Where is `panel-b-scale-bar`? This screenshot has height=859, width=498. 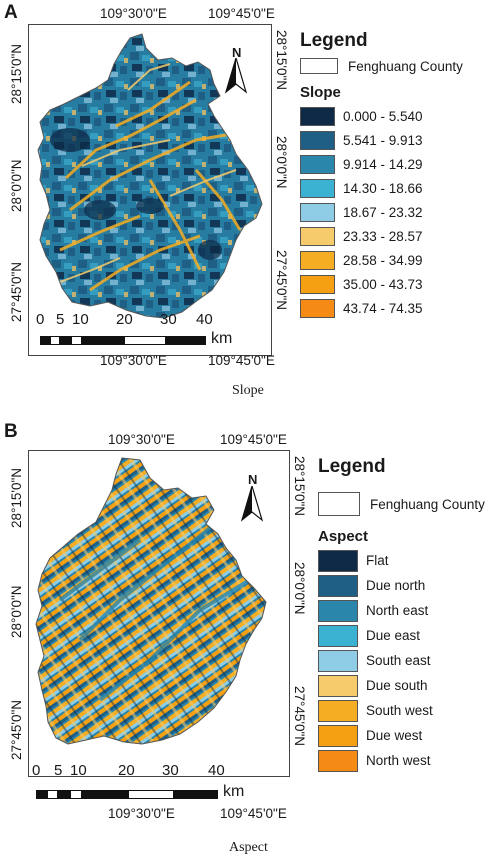
panel-b-scale-bar is located at coordinates (127, 794).